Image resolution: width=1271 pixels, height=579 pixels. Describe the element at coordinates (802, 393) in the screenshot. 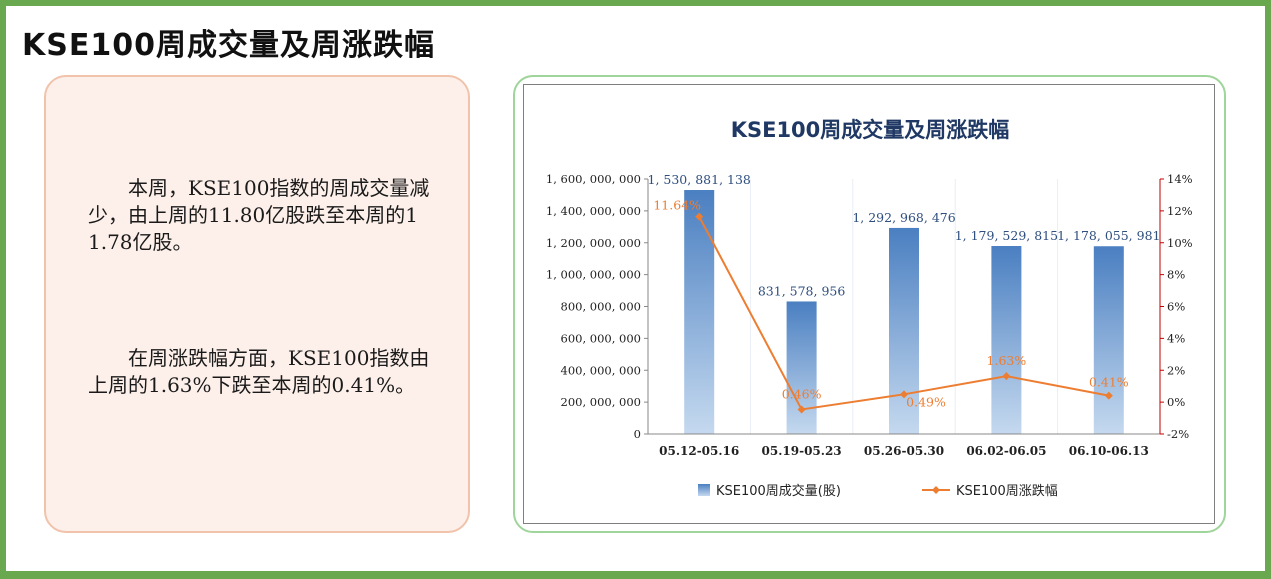

I see `change-data-label: 0.46%` at that location.